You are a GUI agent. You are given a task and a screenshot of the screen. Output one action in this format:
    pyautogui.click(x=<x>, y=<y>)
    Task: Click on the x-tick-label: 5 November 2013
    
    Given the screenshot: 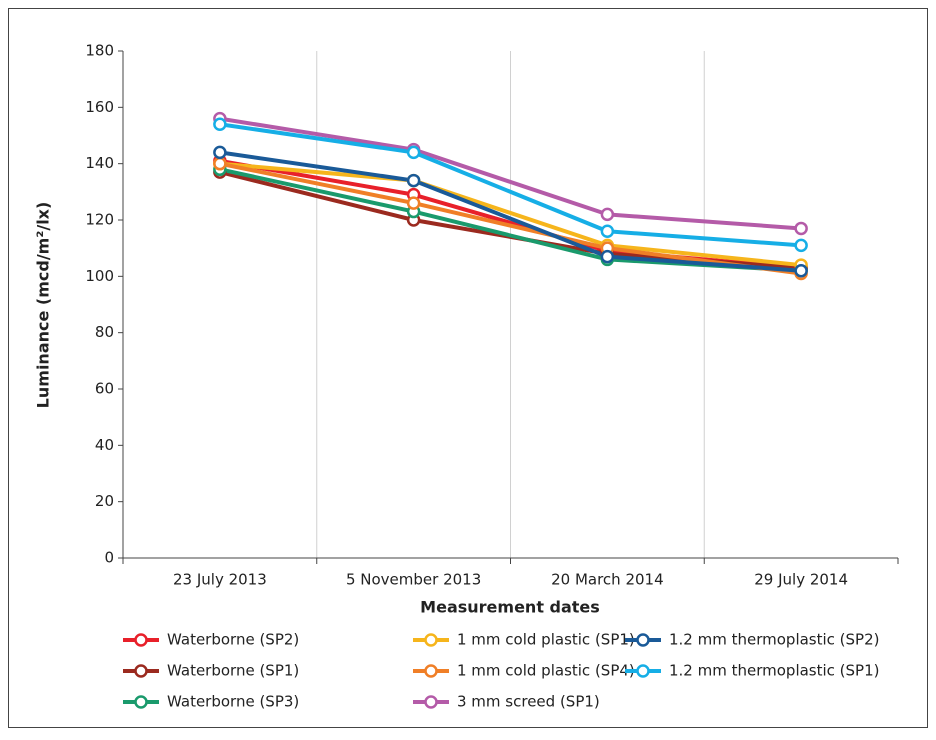 What is the action you would take?
    pyautogui.click(x=413, y=580)
    